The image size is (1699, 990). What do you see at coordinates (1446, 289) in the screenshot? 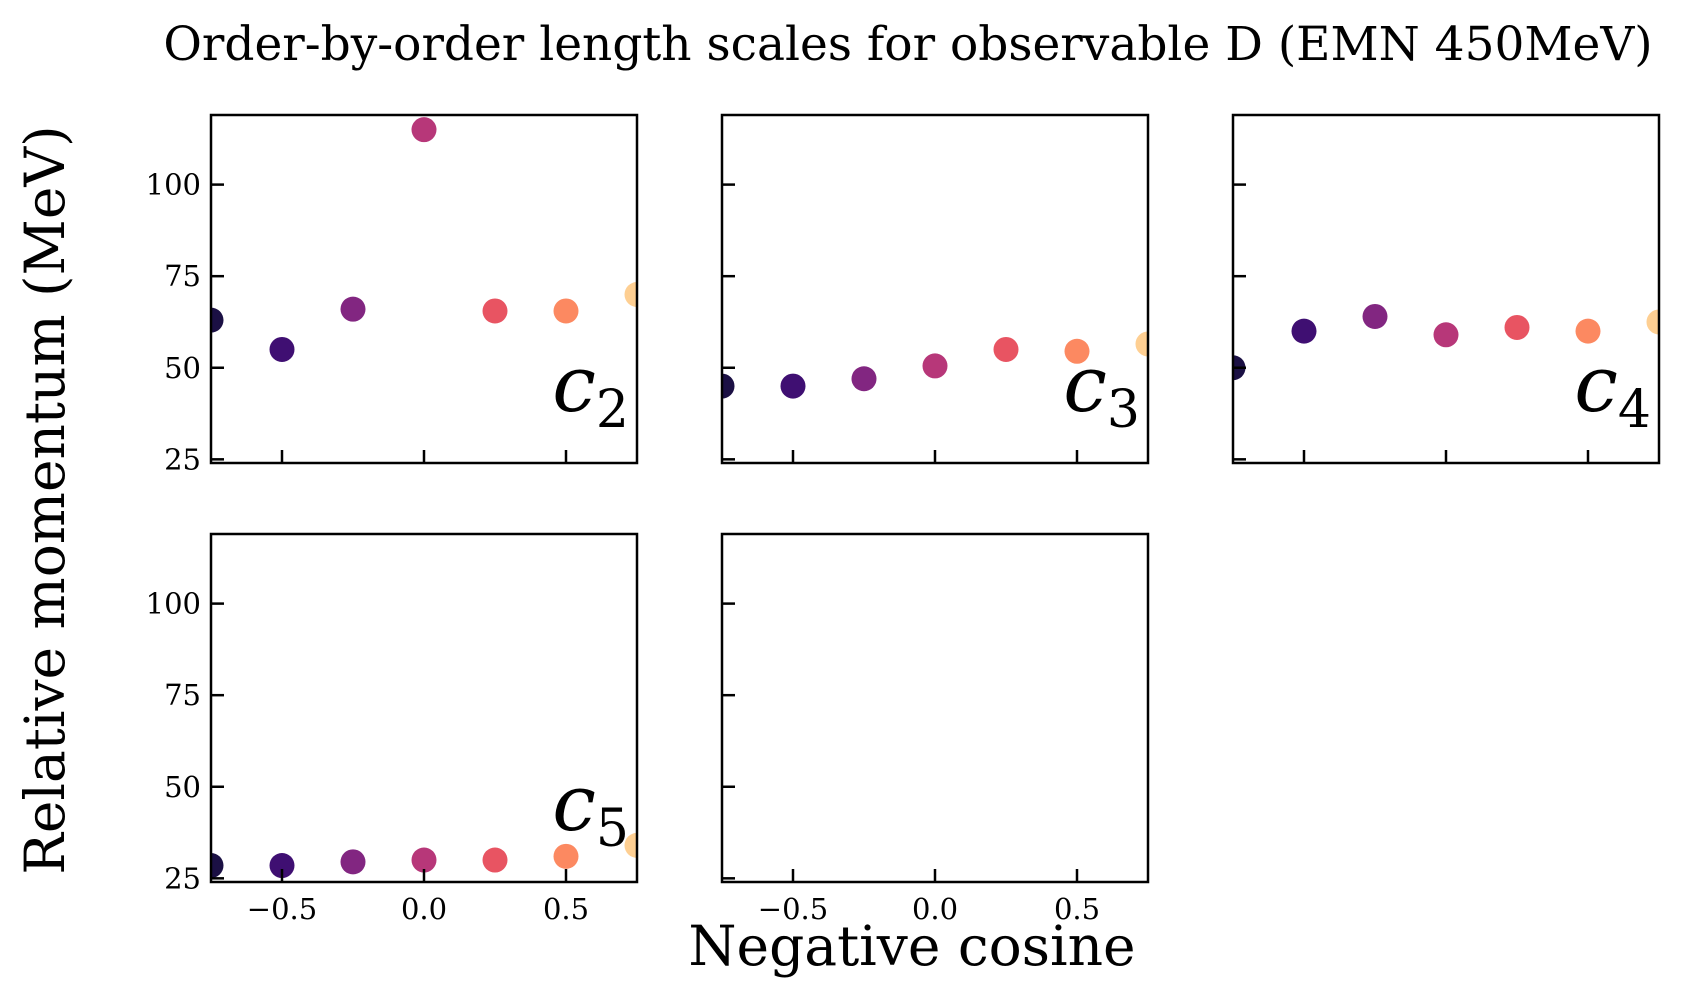
I see `panel-3: c4` at bounding box center [1446, 289].